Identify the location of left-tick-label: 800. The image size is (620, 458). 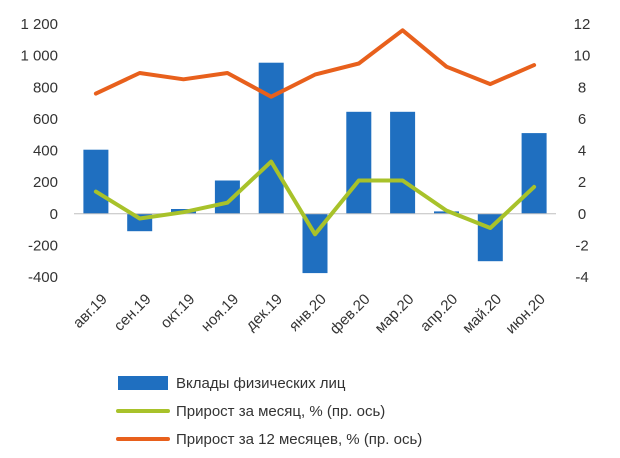
(45, 87).